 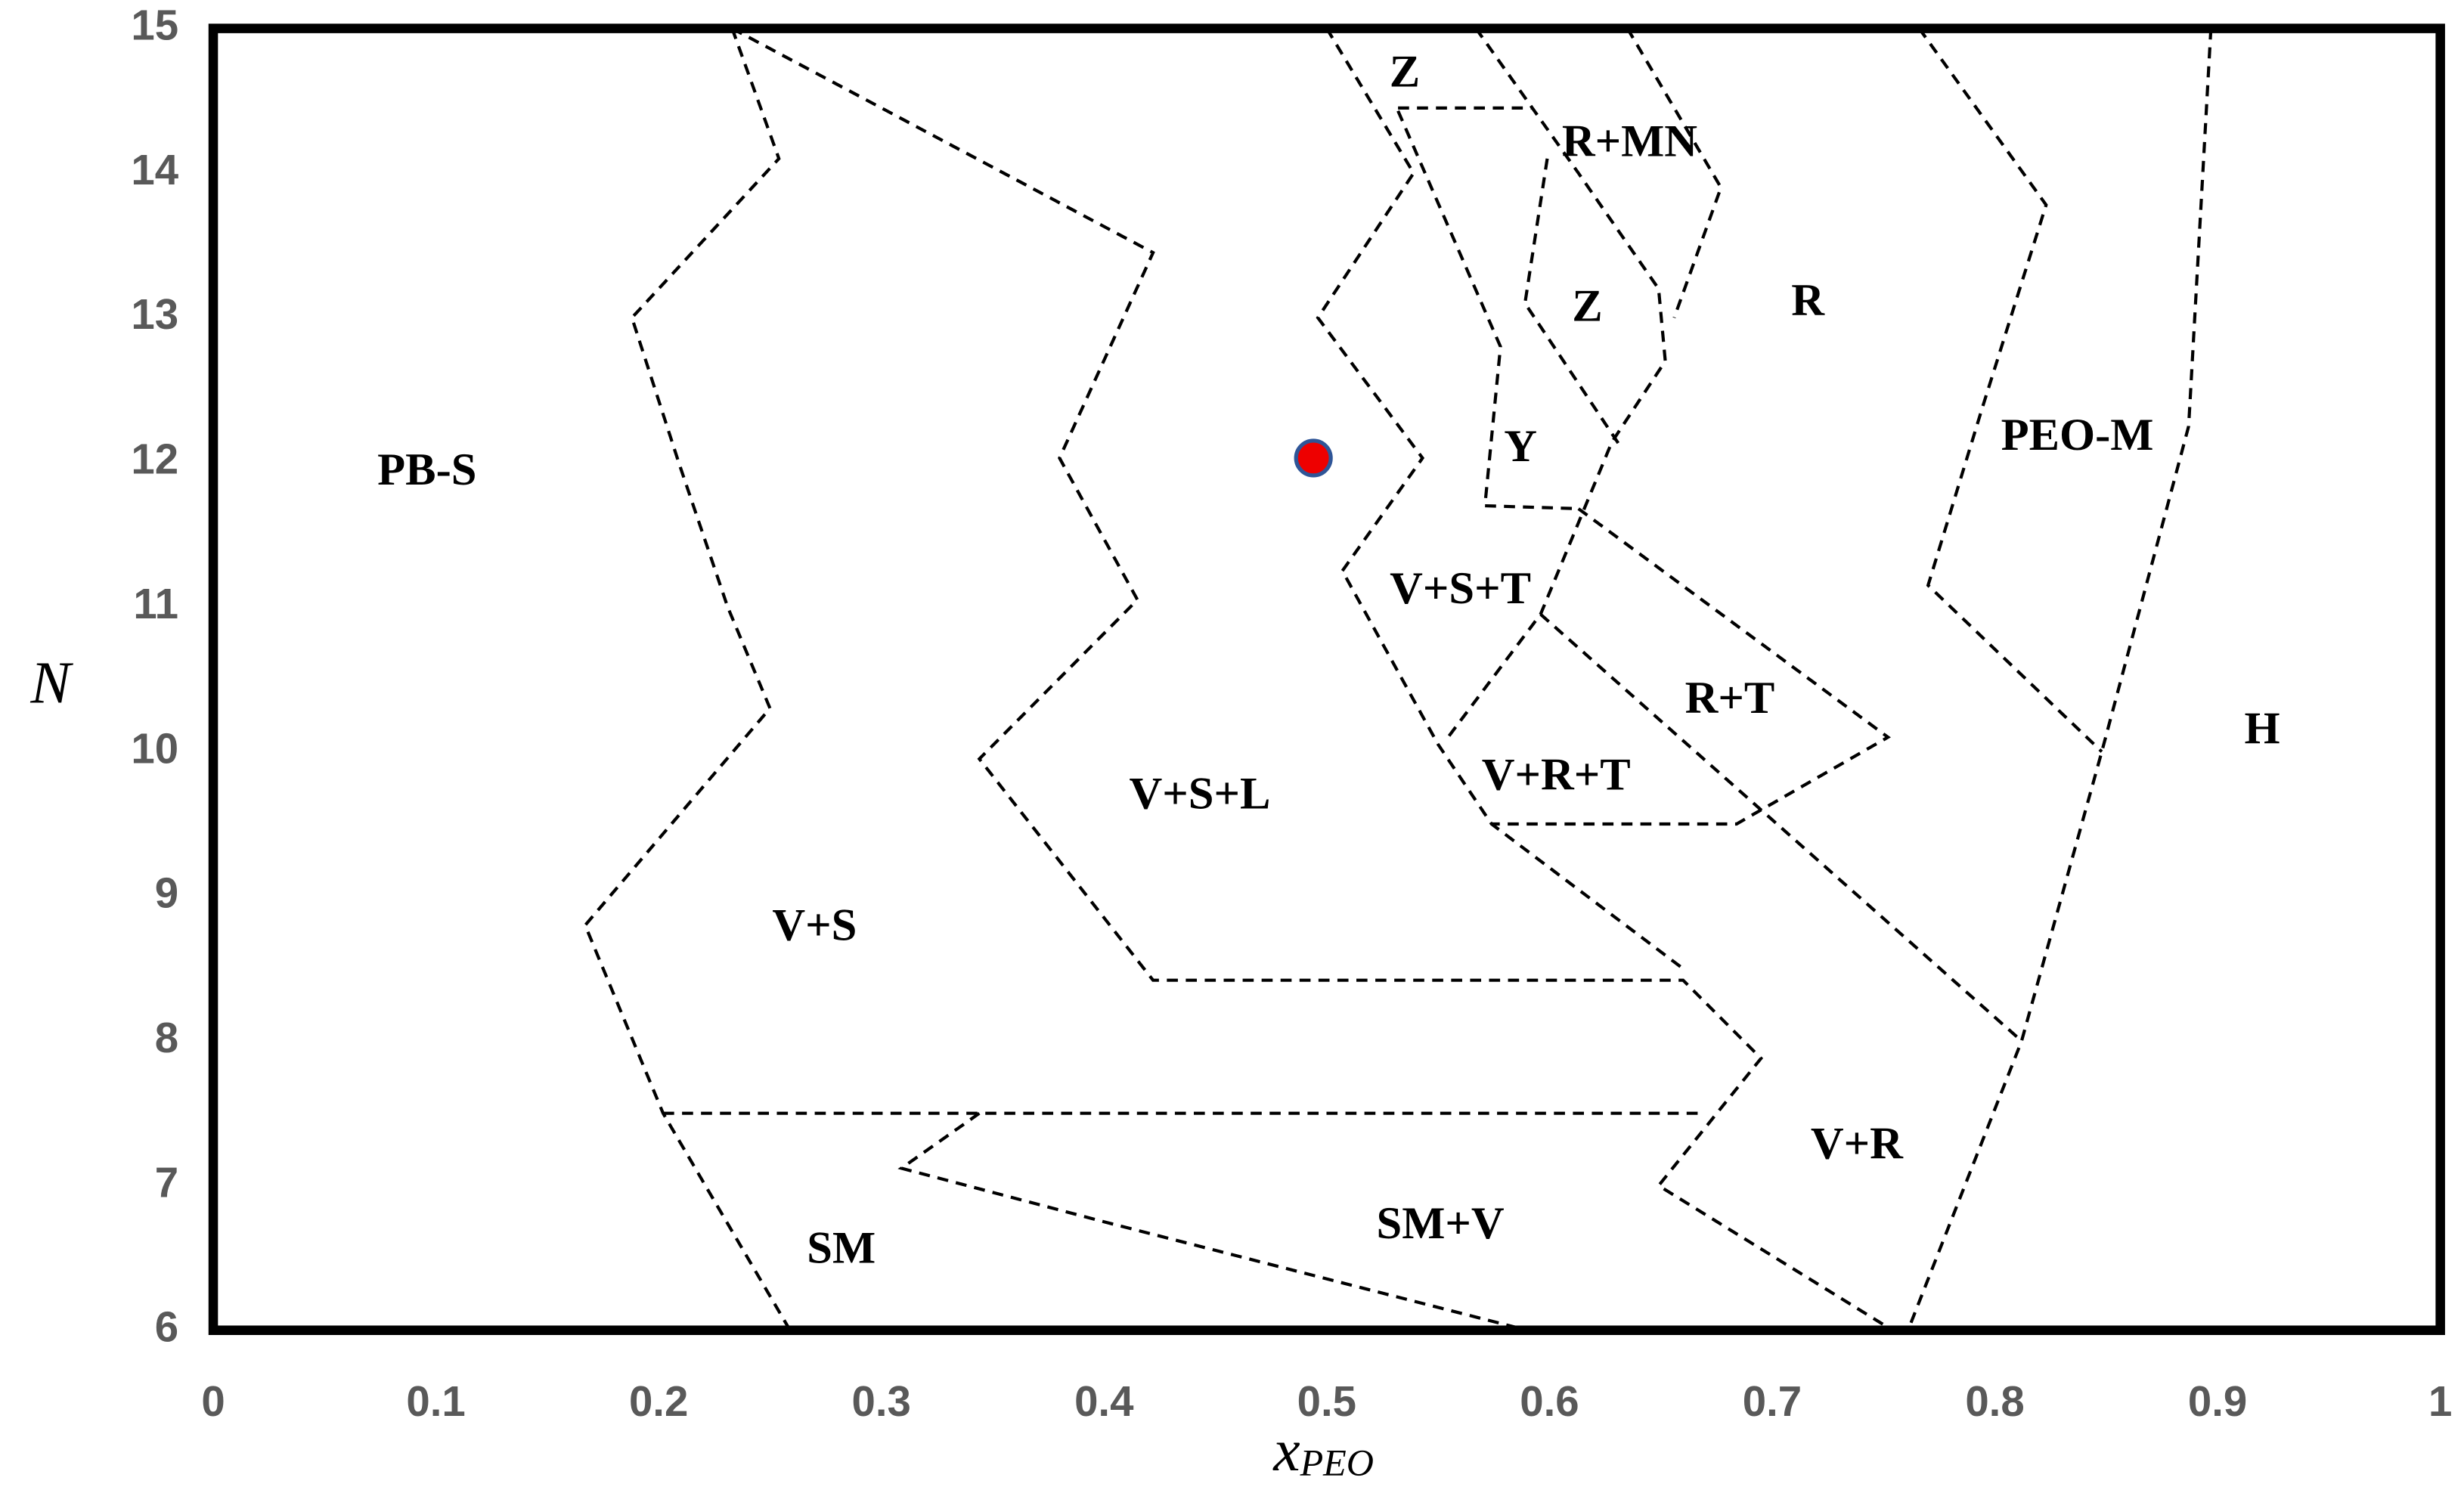 What do you see at coordinates (1460, 588) in the screenshot?
I see `region-label: V+S+T` at bounding box center [1460, 588].